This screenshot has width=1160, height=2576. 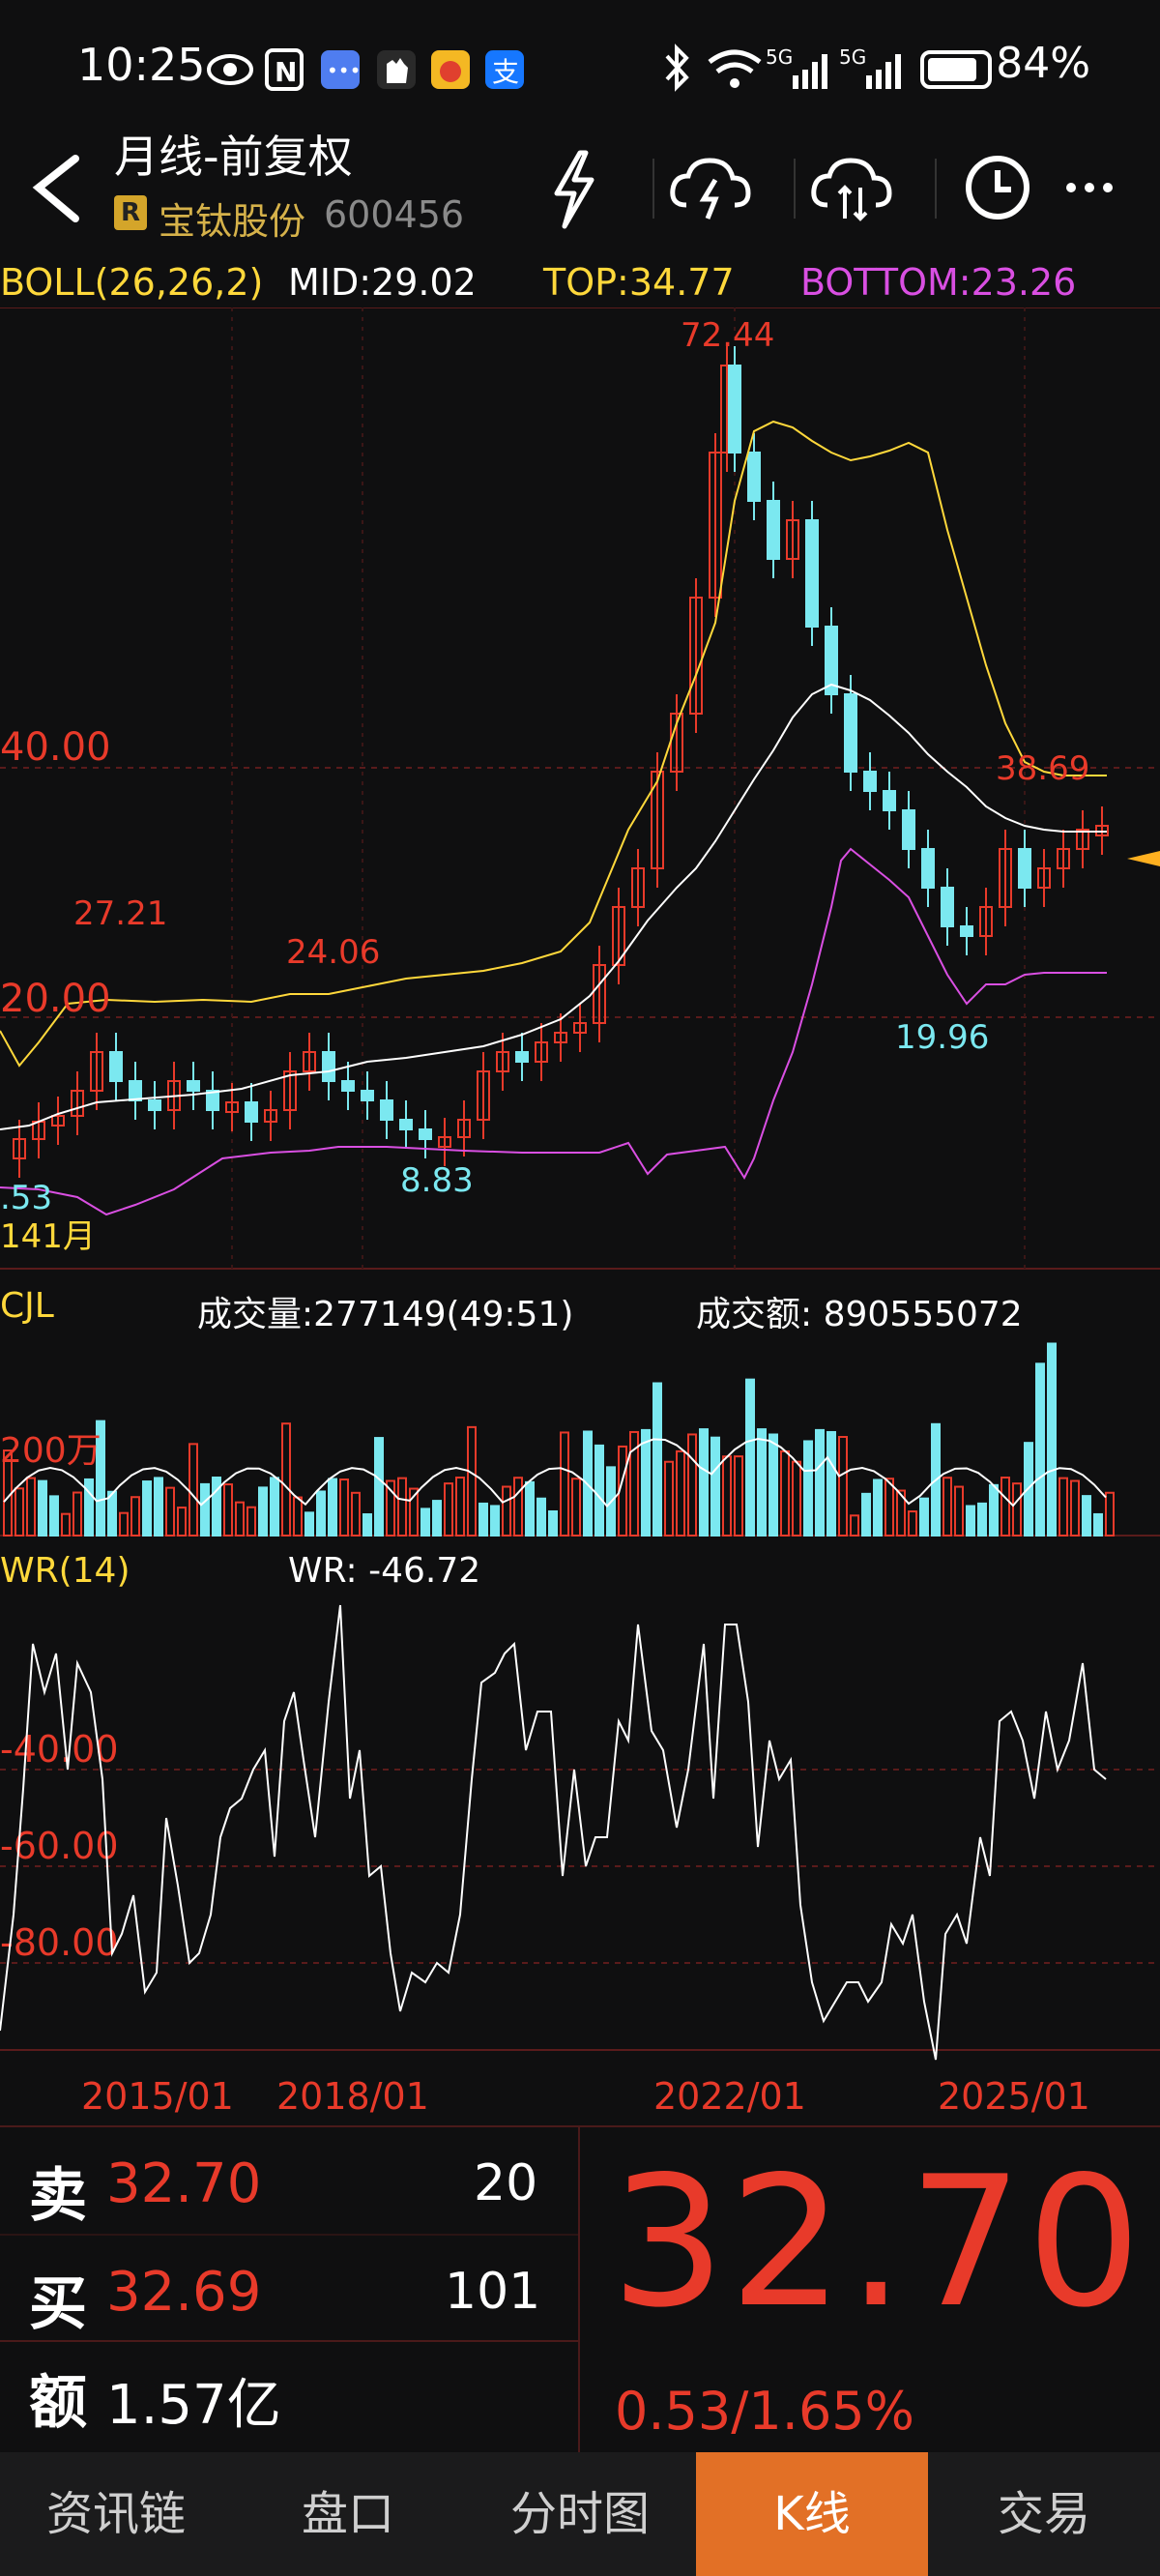 I want to click on cloud-lightning-icon, so click(x=710, y=189).